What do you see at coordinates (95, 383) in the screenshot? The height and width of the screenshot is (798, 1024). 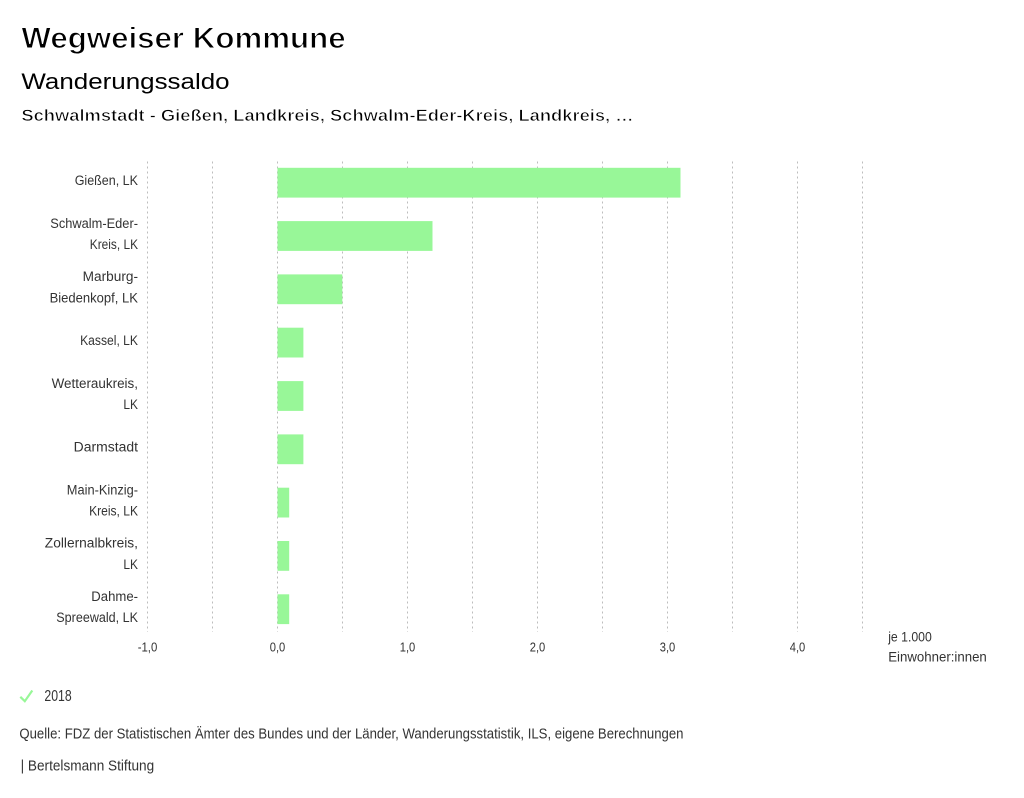 I see `svg-text: Wetteraukreis,` at bounding box center [95, 383].